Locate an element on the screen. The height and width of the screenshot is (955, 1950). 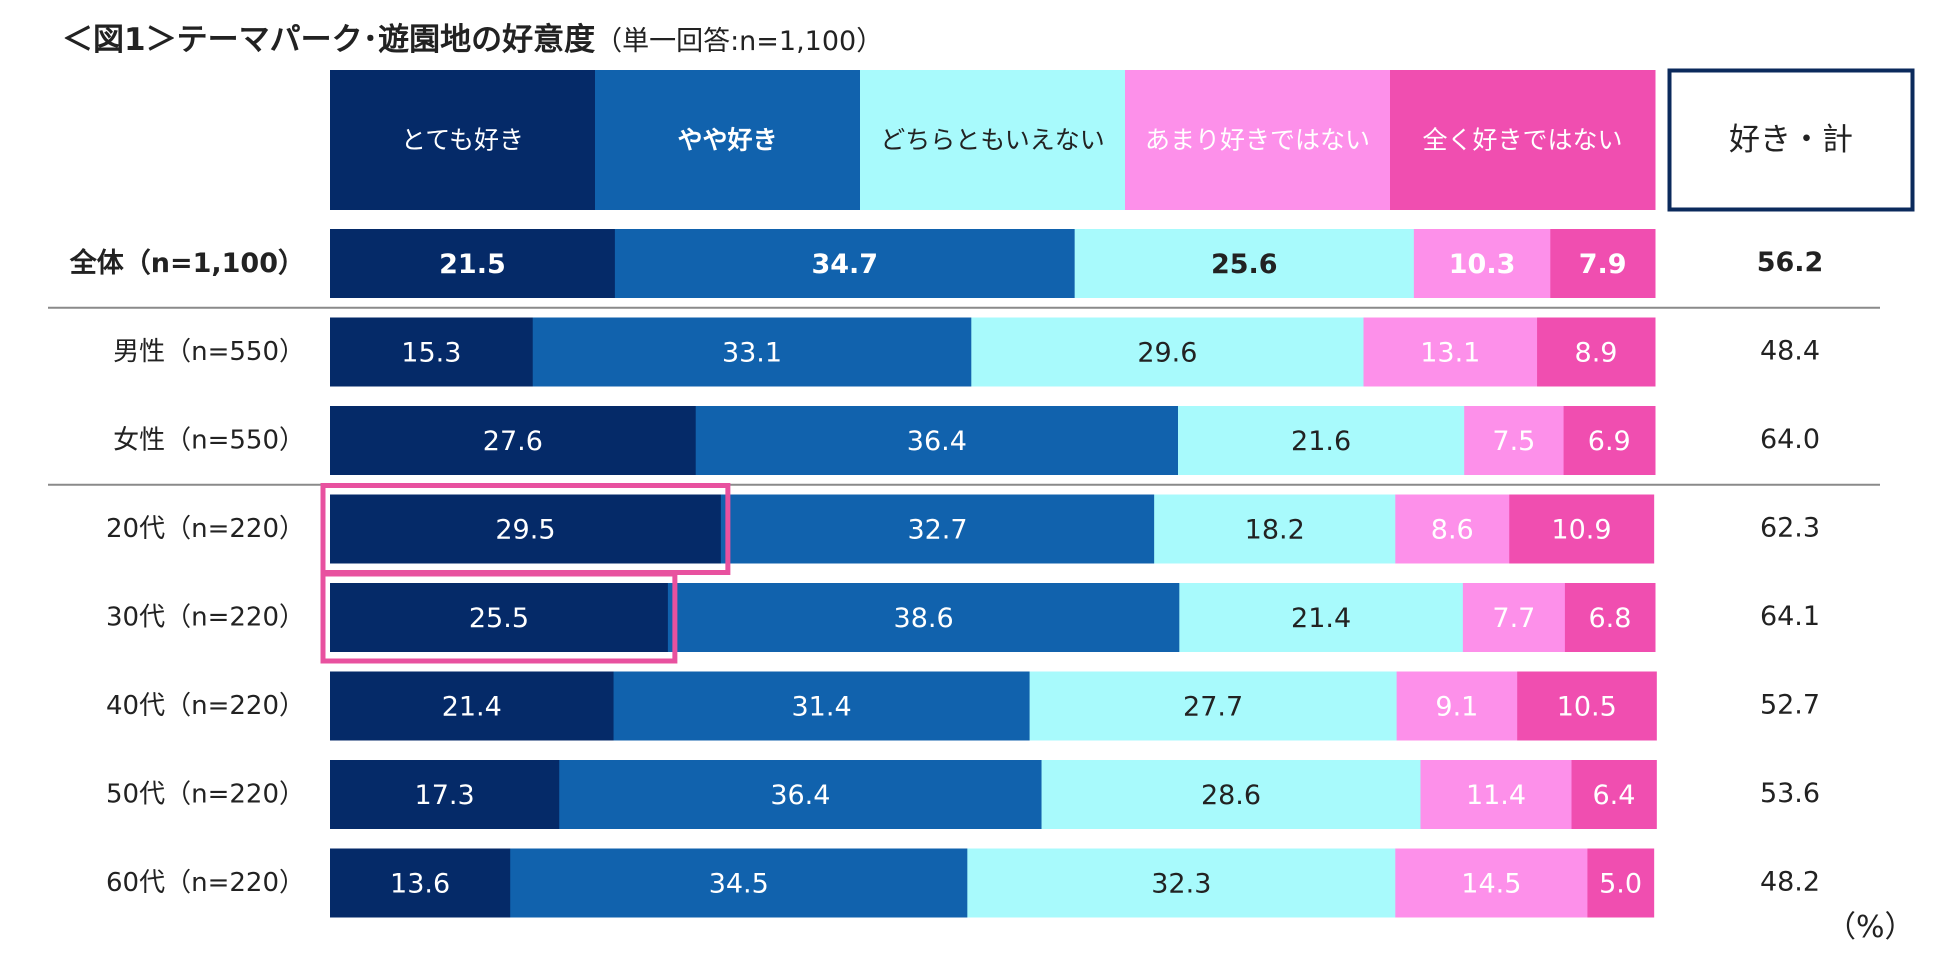
total-value: 48.2 is located at coordinates (1790, 882).